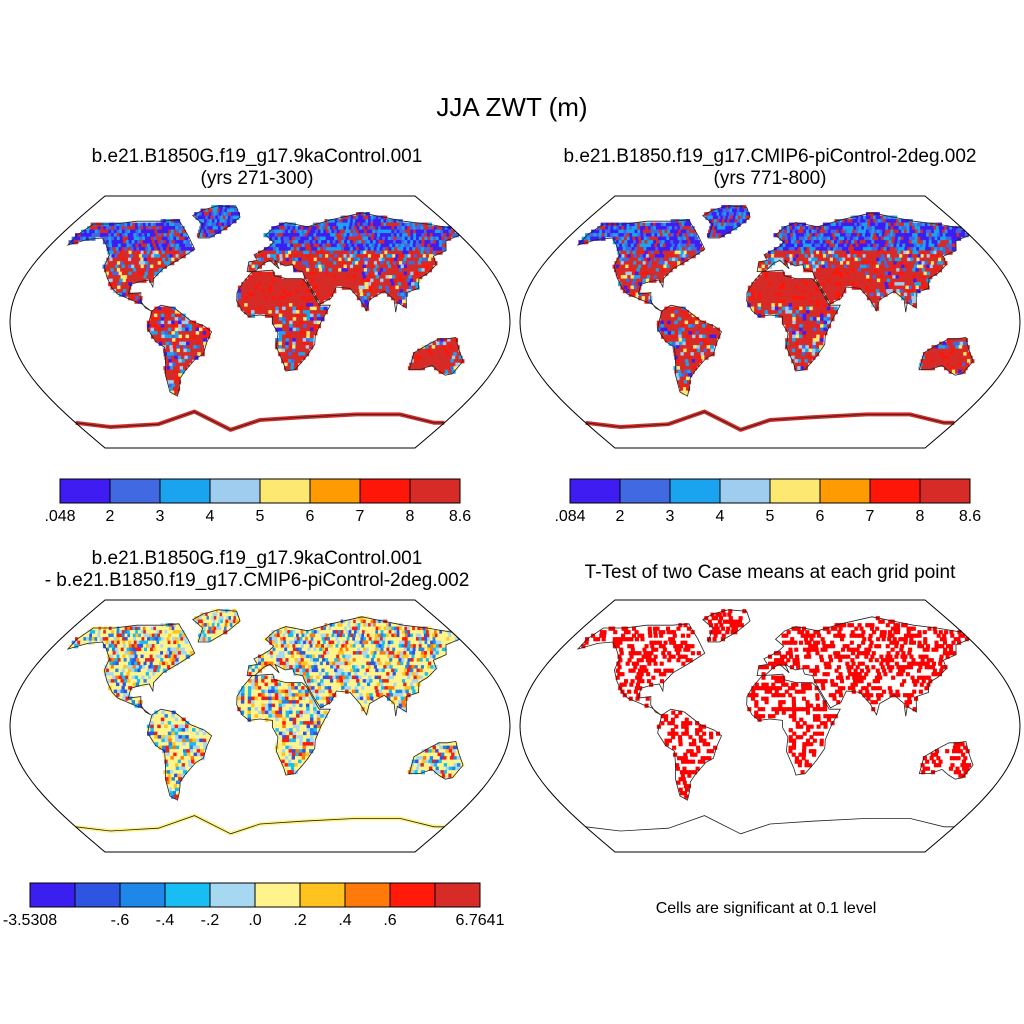  Describe the element at coordinates (59, 516) in the screenshot. I see `colorbar-tick-label: .048` at that location.